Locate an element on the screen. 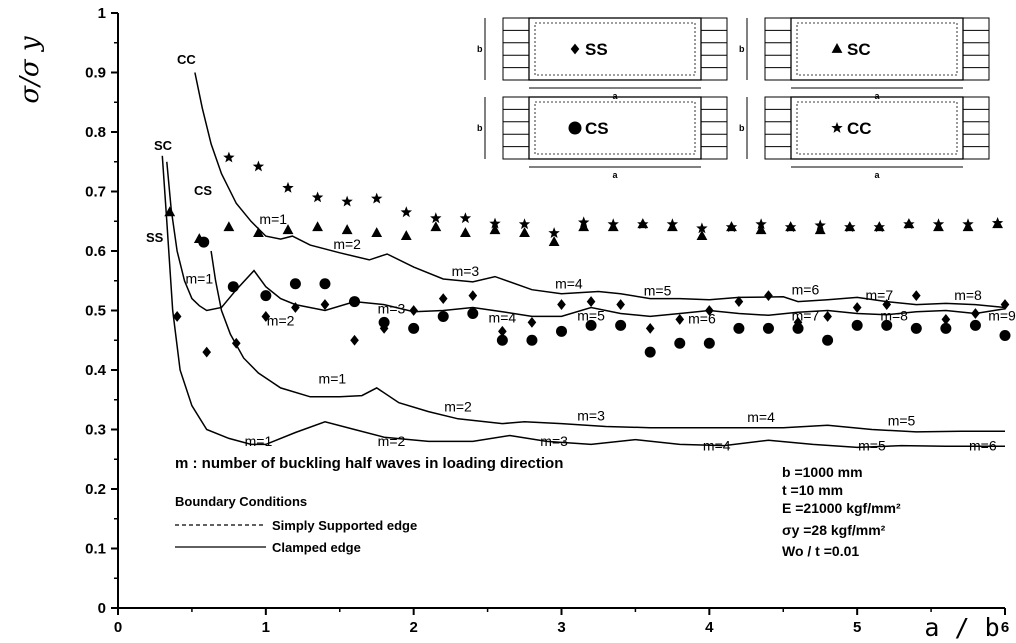 This screenshot has width=1016, height=643. y-axis-label-text: σ/σ y is located at coordinates (30, 70).